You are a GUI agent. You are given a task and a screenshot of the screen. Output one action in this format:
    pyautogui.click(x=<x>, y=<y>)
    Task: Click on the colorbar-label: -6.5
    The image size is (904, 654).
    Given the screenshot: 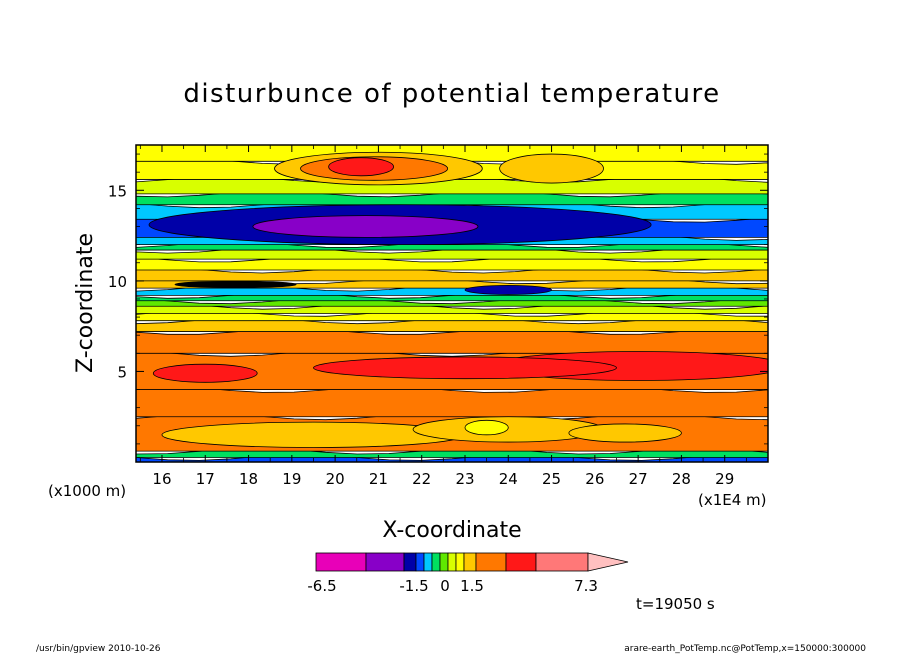 What is the action you would take?
    pyautogui.click(x=321, y=586)
    